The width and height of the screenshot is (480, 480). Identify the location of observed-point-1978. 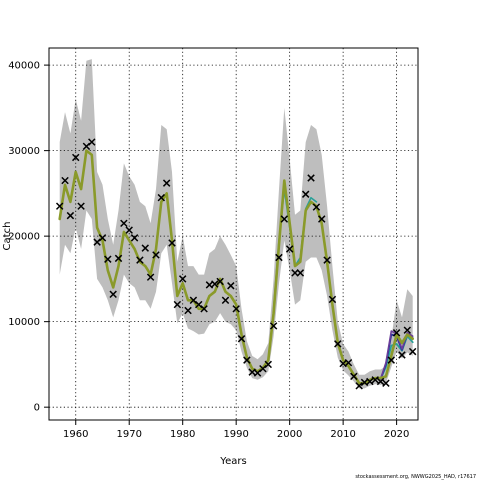
(172, 243).